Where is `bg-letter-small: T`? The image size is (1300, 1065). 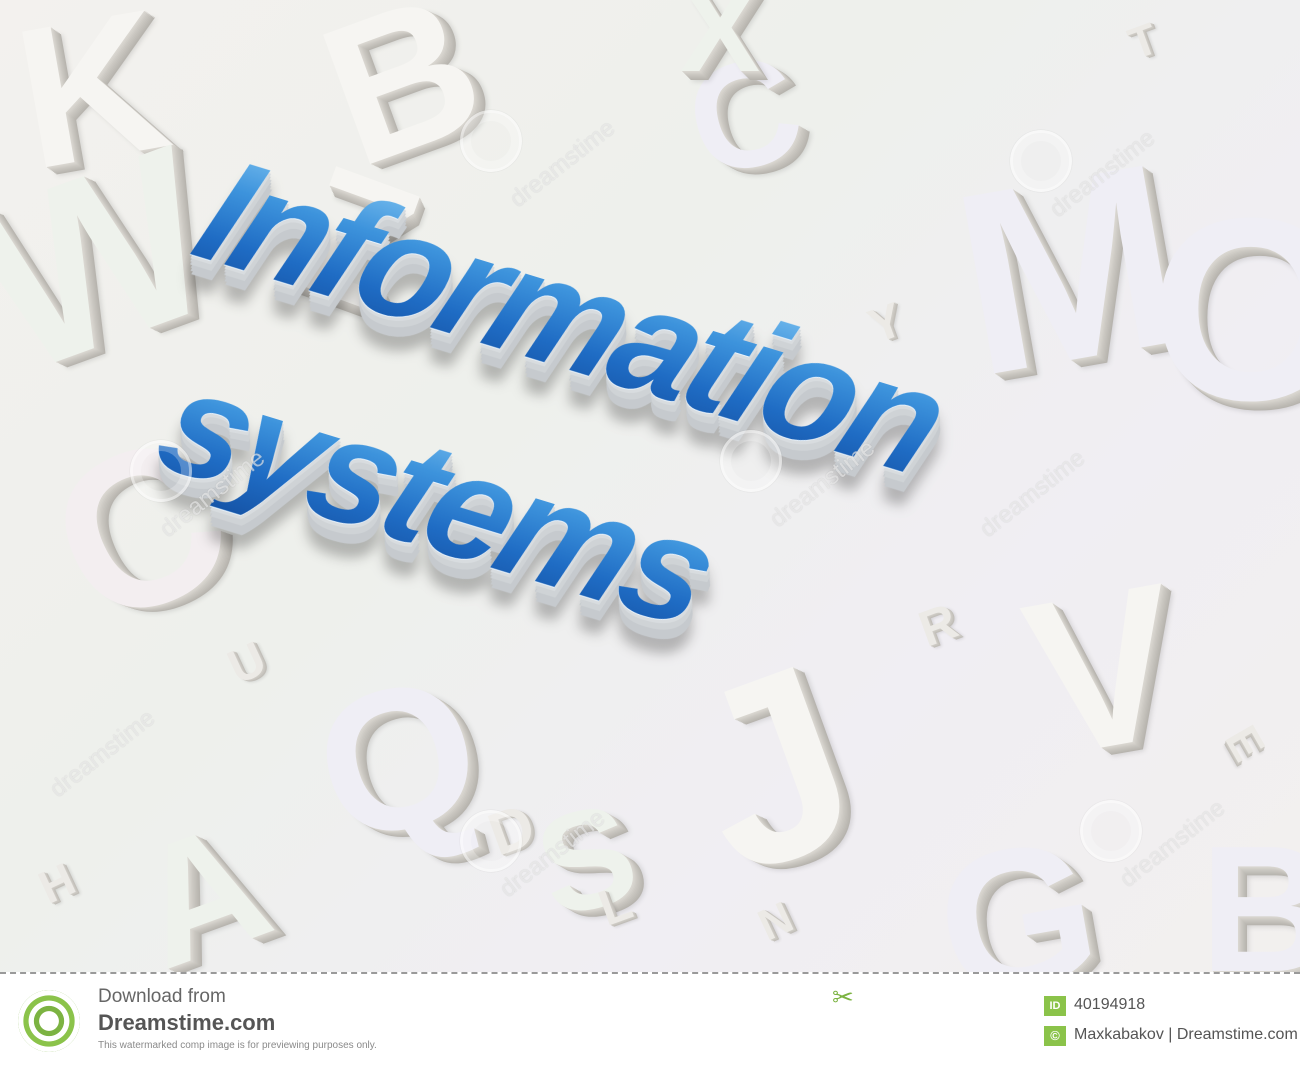
bg-letter-small: T is located at coordinates (1143, 41).